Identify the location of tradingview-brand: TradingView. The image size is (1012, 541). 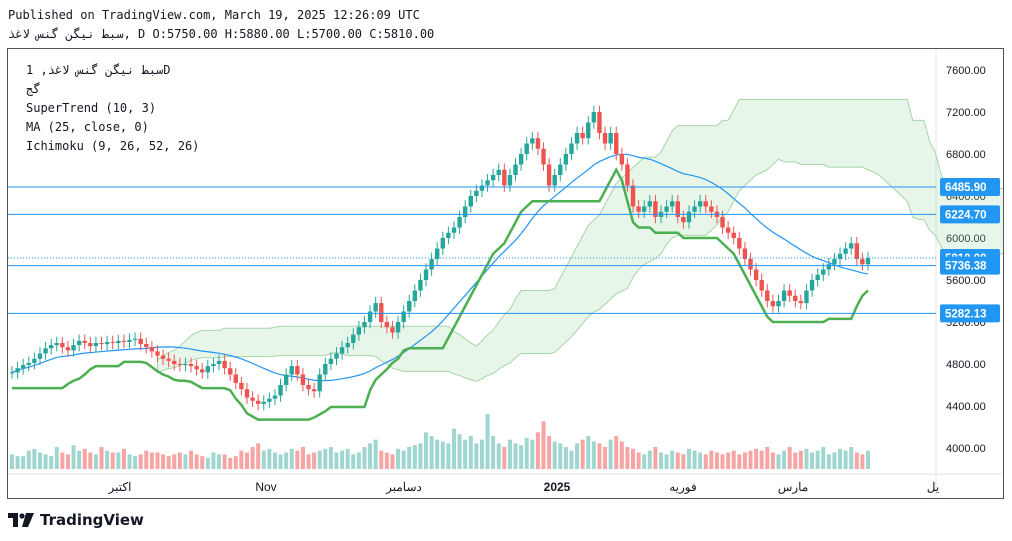
(76, 520).